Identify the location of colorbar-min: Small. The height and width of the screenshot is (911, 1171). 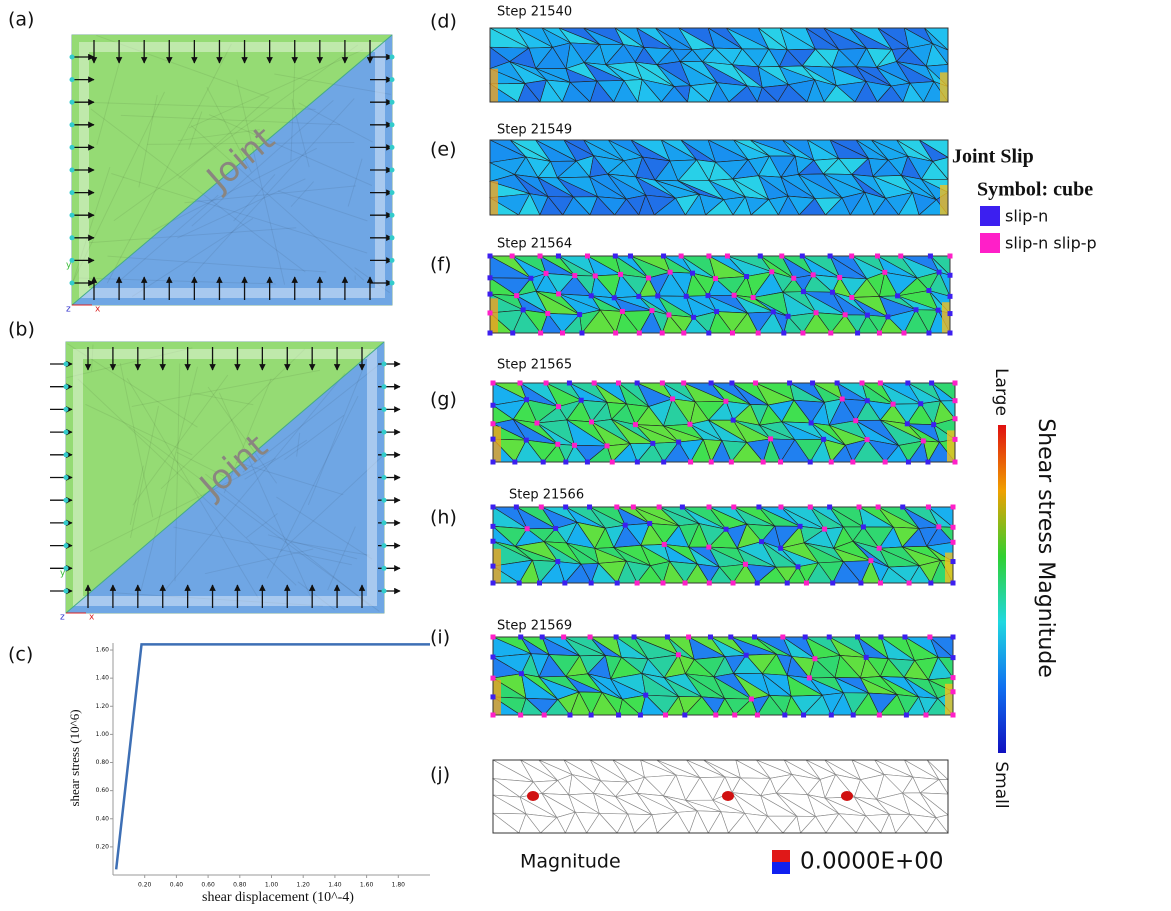
(1001, 784).